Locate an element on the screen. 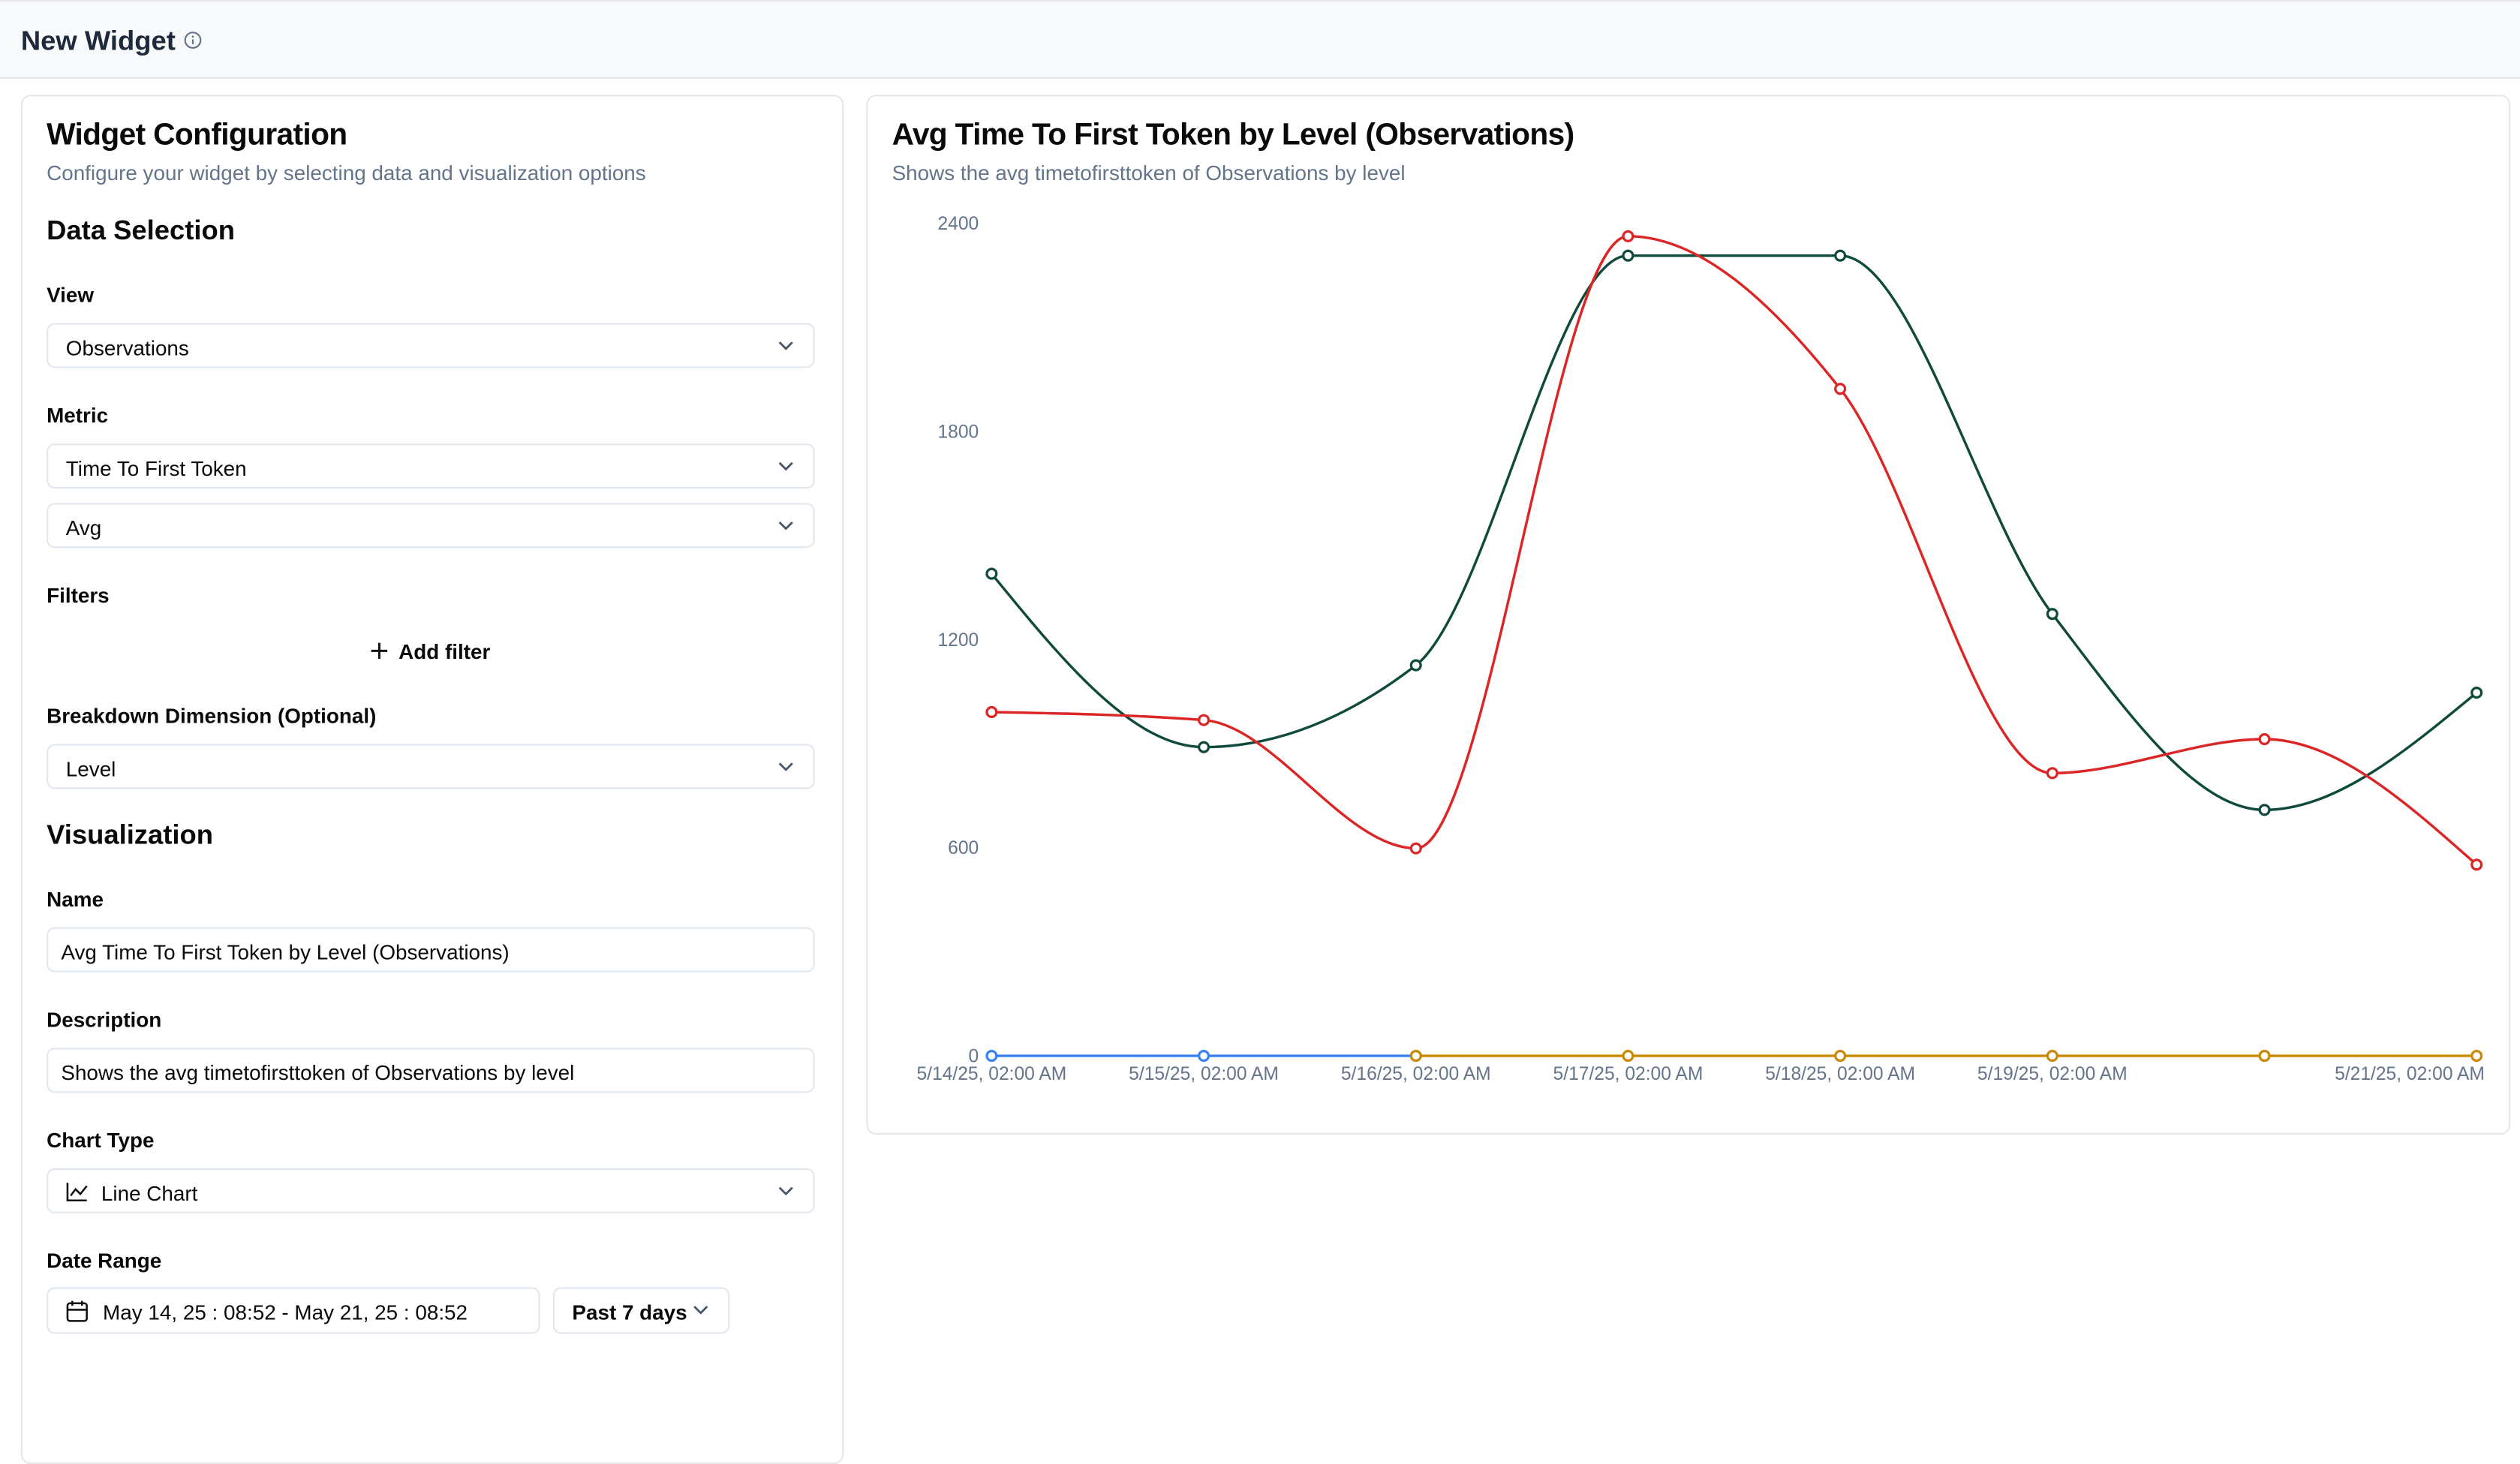  x-tick-label: 5/17/25, 02:00 AM is located at coordinates (1628, 1074).